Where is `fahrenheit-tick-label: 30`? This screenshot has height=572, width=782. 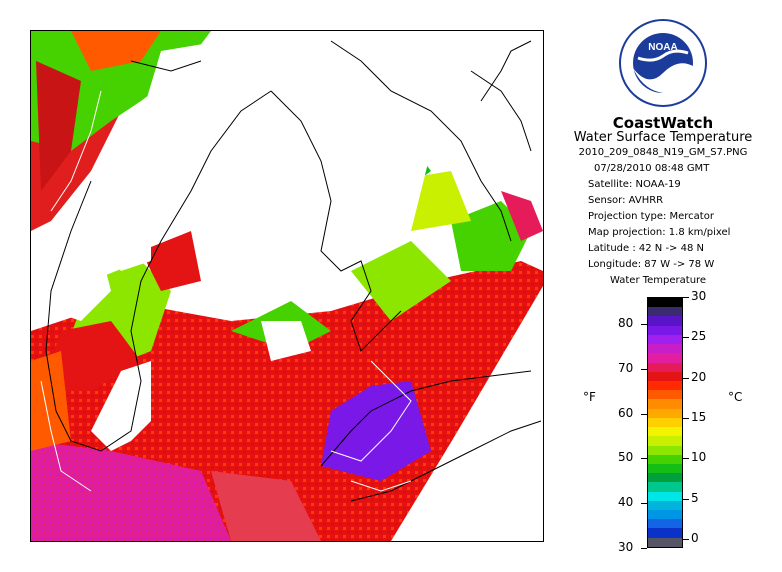 fahrenheit-tick-label: 30 is located at coordinates (626, 547).